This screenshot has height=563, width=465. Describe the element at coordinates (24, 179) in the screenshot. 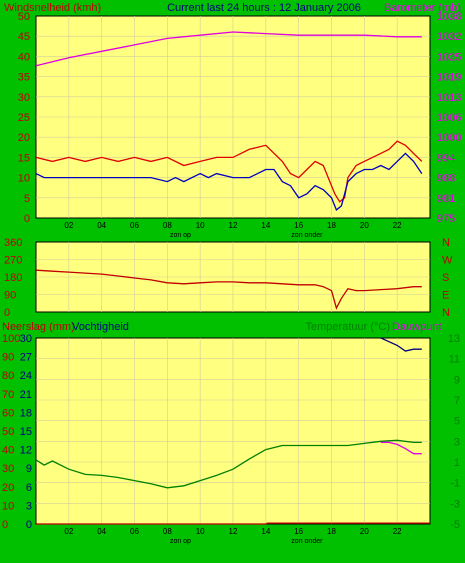

I see `wind-tick-label: 10` at that location.